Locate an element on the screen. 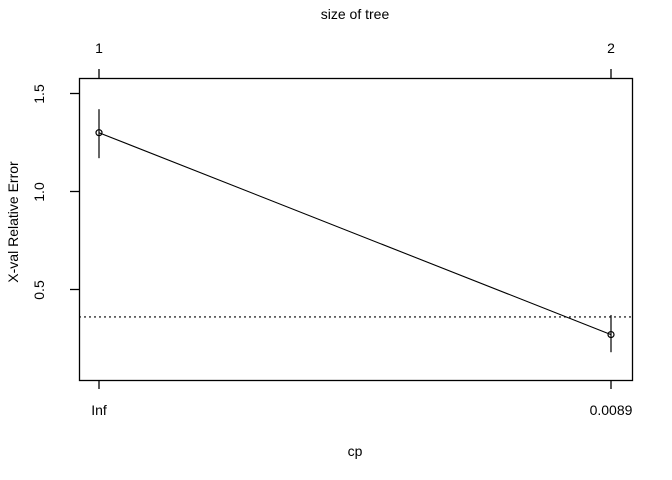 The width and height of the screenshot is (672, 480). y-axis-tick-label: 0.5 is located at coordinates (39, 289).